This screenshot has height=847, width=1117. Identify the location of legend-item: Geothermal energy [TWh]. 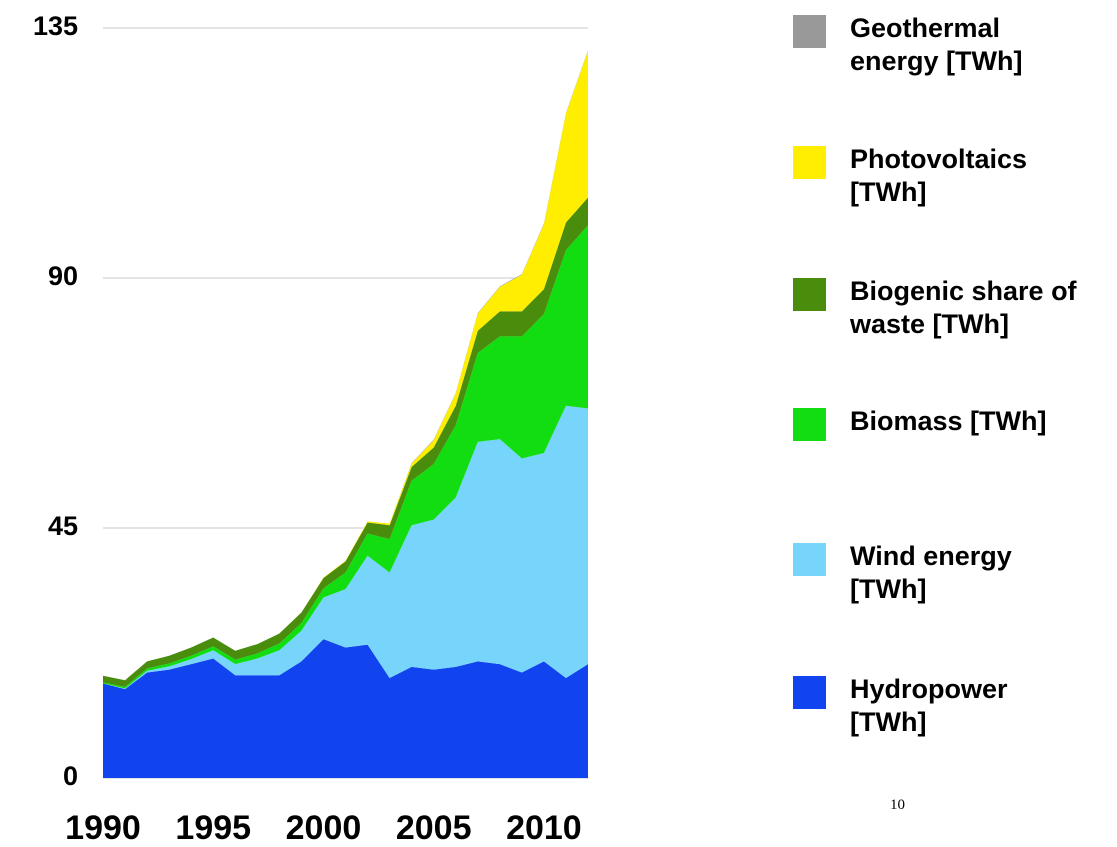
(936, 45).